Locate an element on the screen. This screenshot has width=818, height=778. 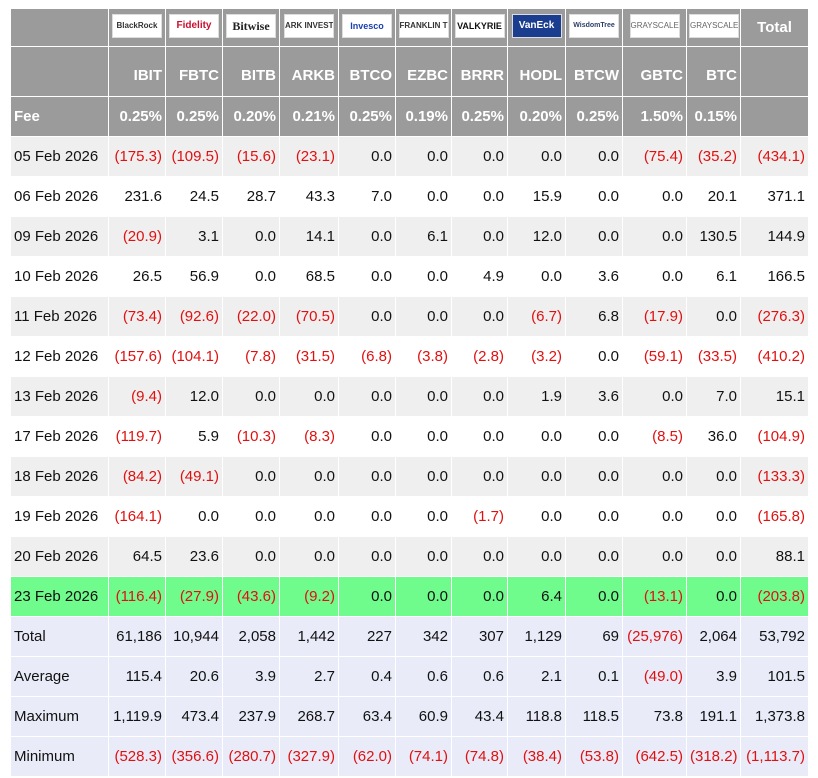
row-label: 06 Feb 2026 is located at coordinates (59, 196).